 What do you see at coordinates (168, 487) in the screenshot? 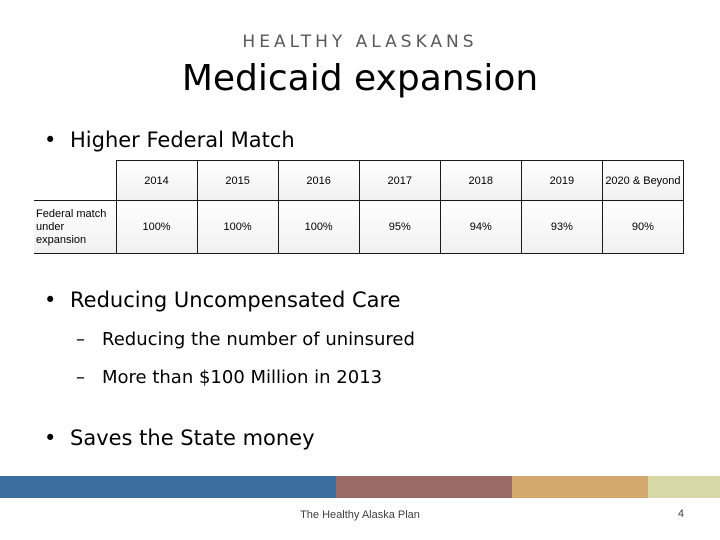
I see `footer-bar-blue` at bounding box center [168, 487].